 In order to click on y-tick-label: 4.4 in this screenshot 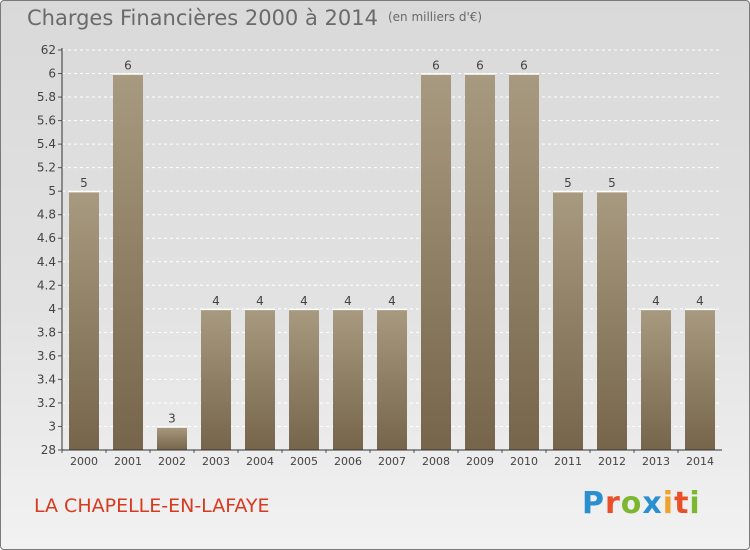, I will do `click(46, 262)`.